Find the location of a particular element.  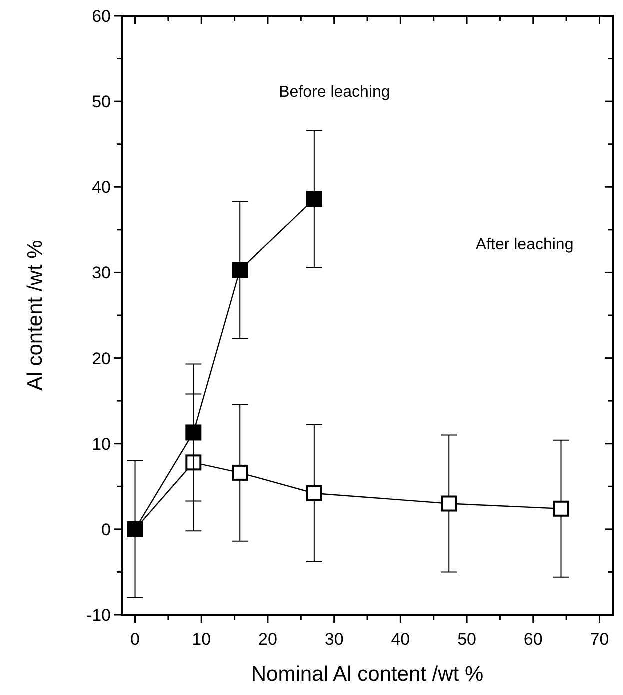

x-tick-label: 40 is located at coordinates (400, 639).